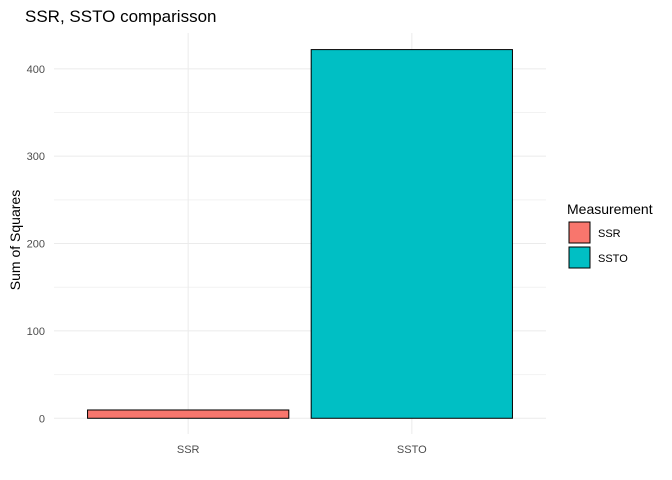 This screenshot has height=480, width=672. I want to click on legend-label: SSTO, so click(613, 259).